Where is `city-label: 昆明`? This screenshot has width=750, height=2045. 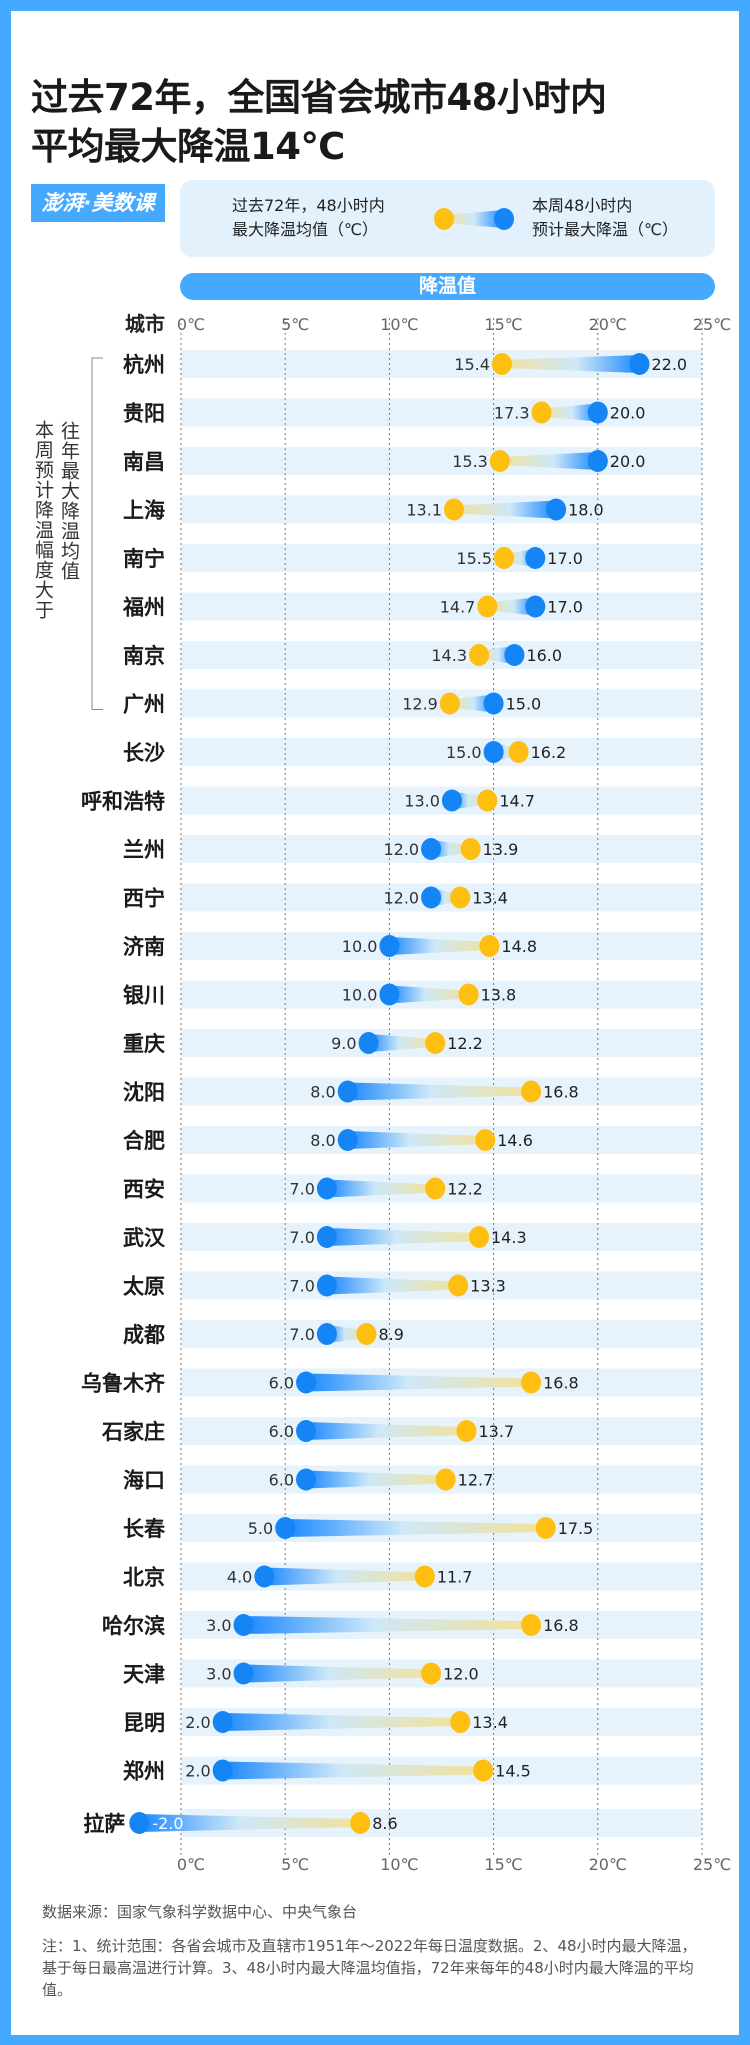 city-label: 昆明 is located at coordinates (144, 1723).